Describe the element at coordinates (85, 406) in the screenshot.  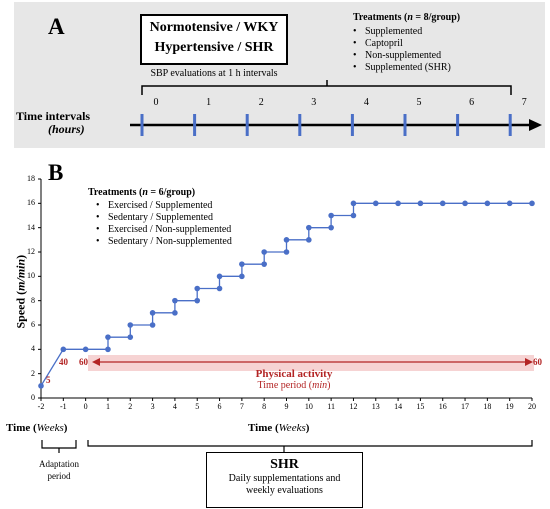
I see `x-tick-label: 0` at that location.